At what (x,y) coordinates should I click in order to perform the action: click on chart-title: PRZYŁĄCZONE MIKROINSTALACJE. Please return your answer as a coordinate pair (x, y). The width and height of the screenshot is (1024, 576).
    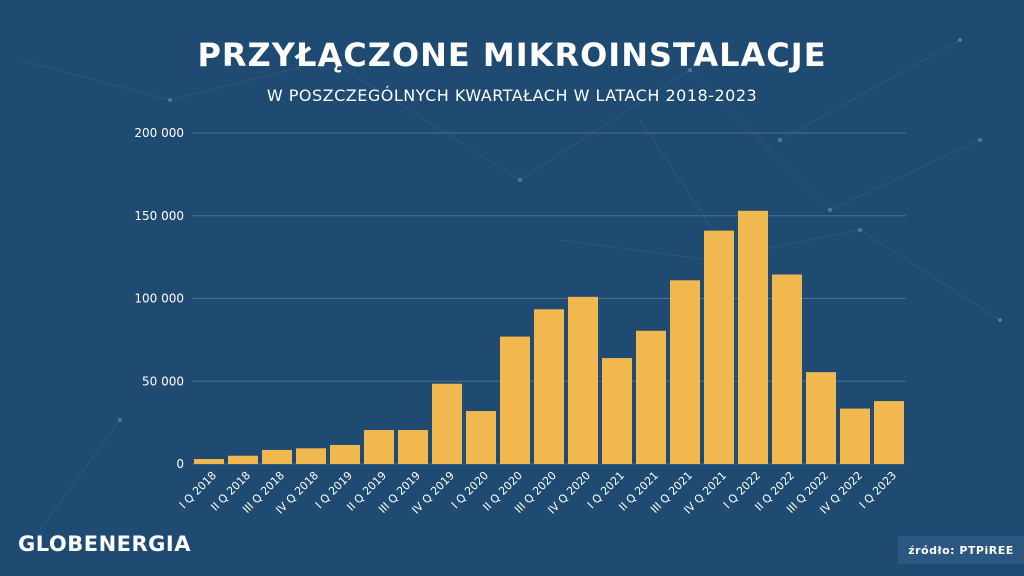
    Looking at the image, I should click on (512, 55).